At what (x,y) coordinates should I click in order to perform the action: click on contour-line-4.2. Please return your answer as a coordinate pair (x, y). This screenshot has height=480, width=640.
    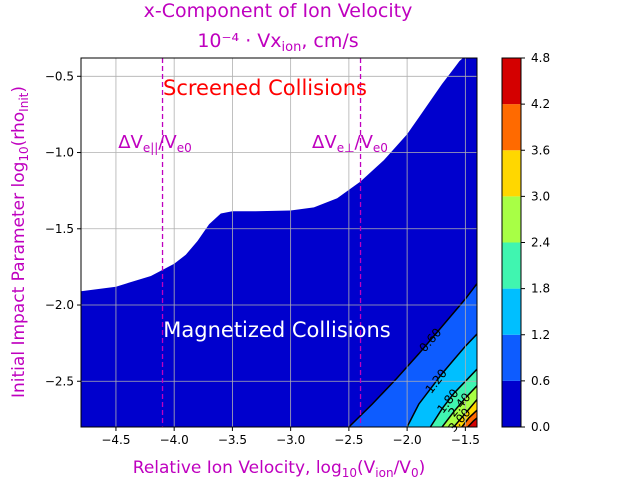
    Looking at the image, I should click on (472, 422).